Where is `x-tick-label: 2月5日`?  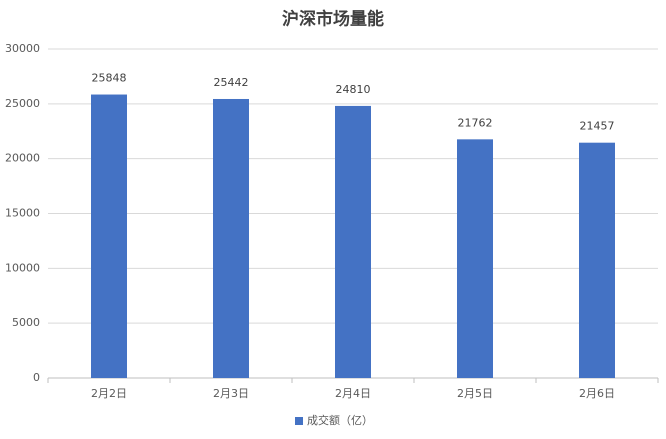 x-tick-label: 2月5日 is located at coordinates (475, 393).